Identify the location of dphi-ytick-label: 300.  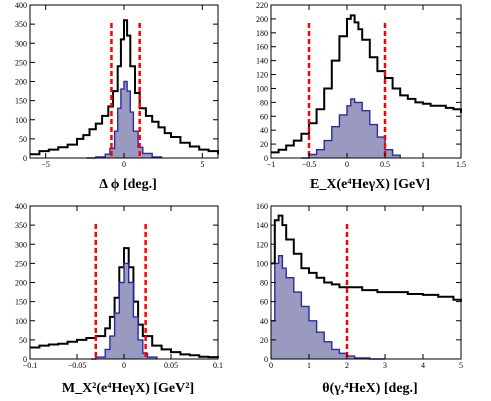
(21, 43).